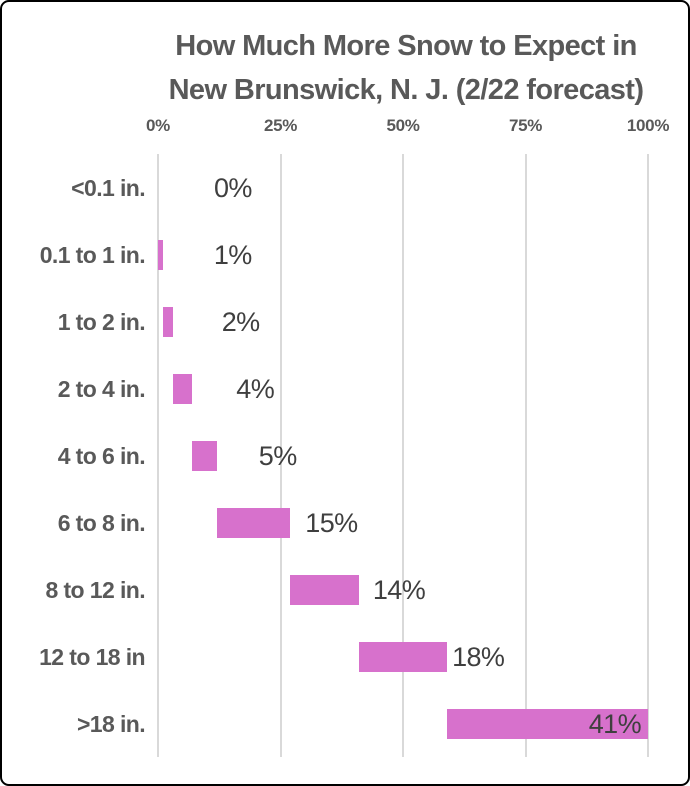 The width and height of the screenshot is (690, 786). What do you see at coordinates (233, 187) in the screenshot?
I see `value-label: 0%` at bounding box center [233, 187].